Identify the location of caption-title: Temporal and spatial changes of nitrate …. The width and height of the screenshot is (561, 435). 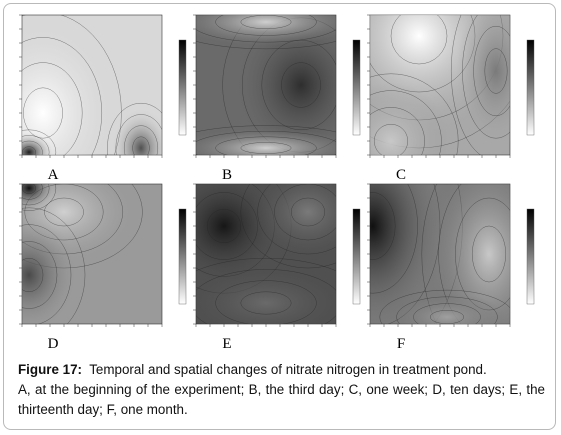
(288, 369).